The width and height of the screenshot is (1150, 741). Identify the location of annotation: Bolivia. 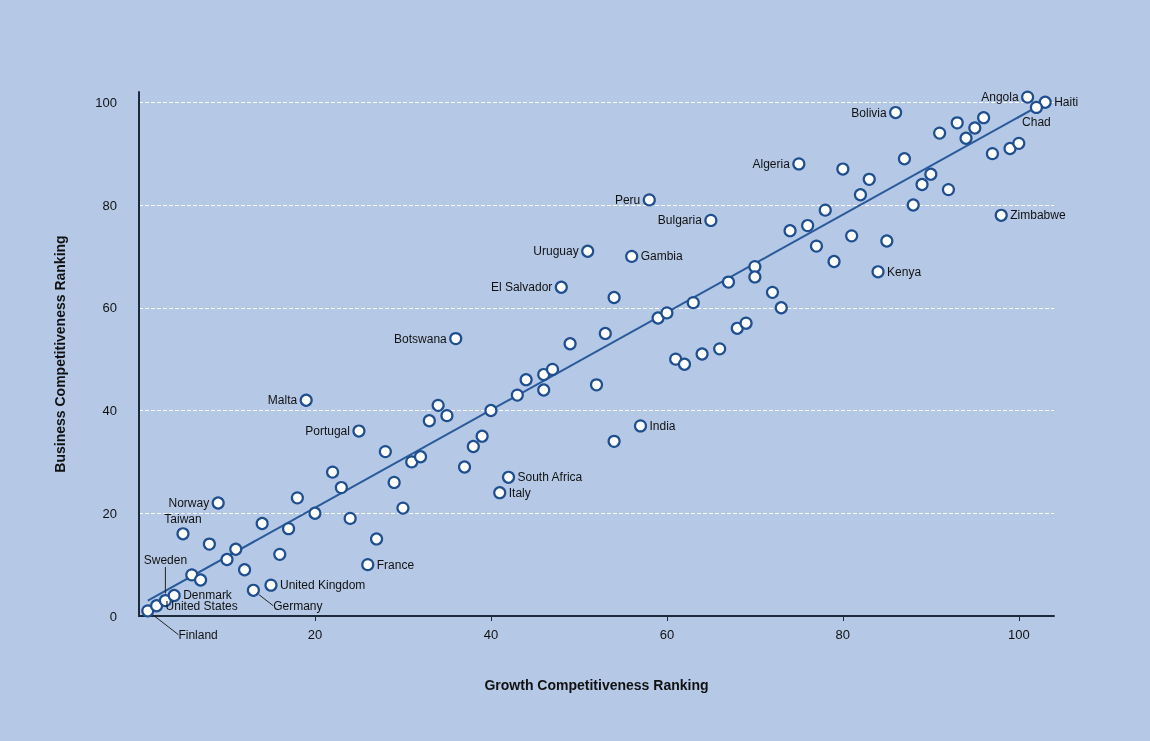
(869, 112).